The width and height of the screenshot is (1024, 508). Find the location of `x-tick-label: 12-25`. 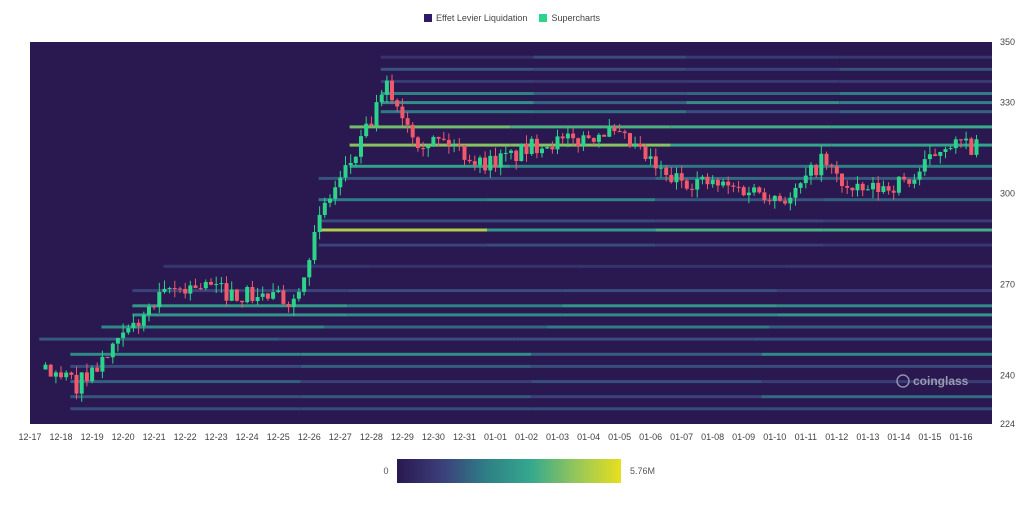

x-tick-label: 12-25 is located at coordinates (278, 437).